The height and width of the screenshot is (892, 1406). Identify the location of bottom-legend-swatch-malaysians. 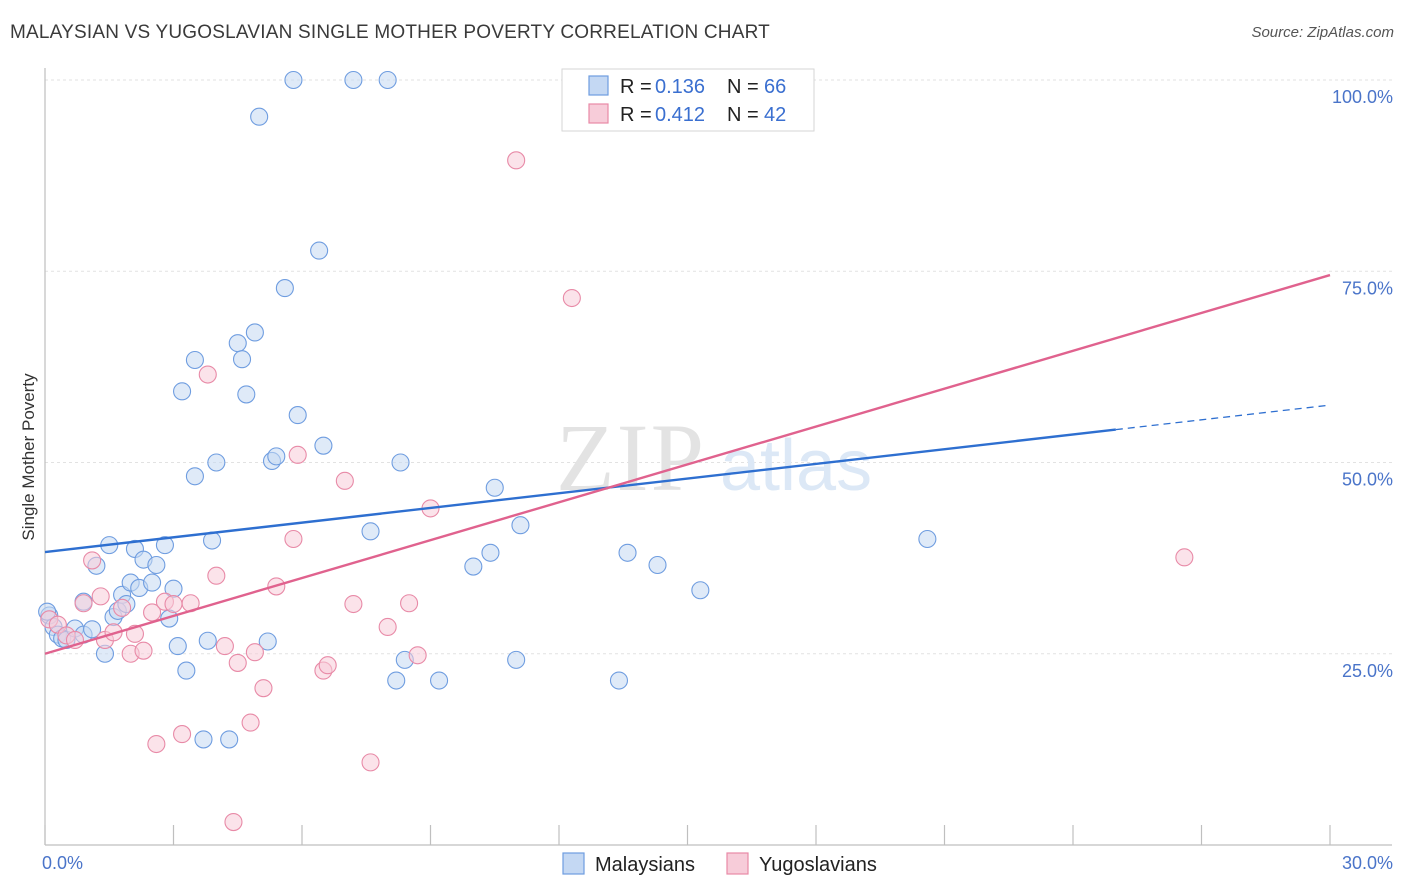
(573, 863).